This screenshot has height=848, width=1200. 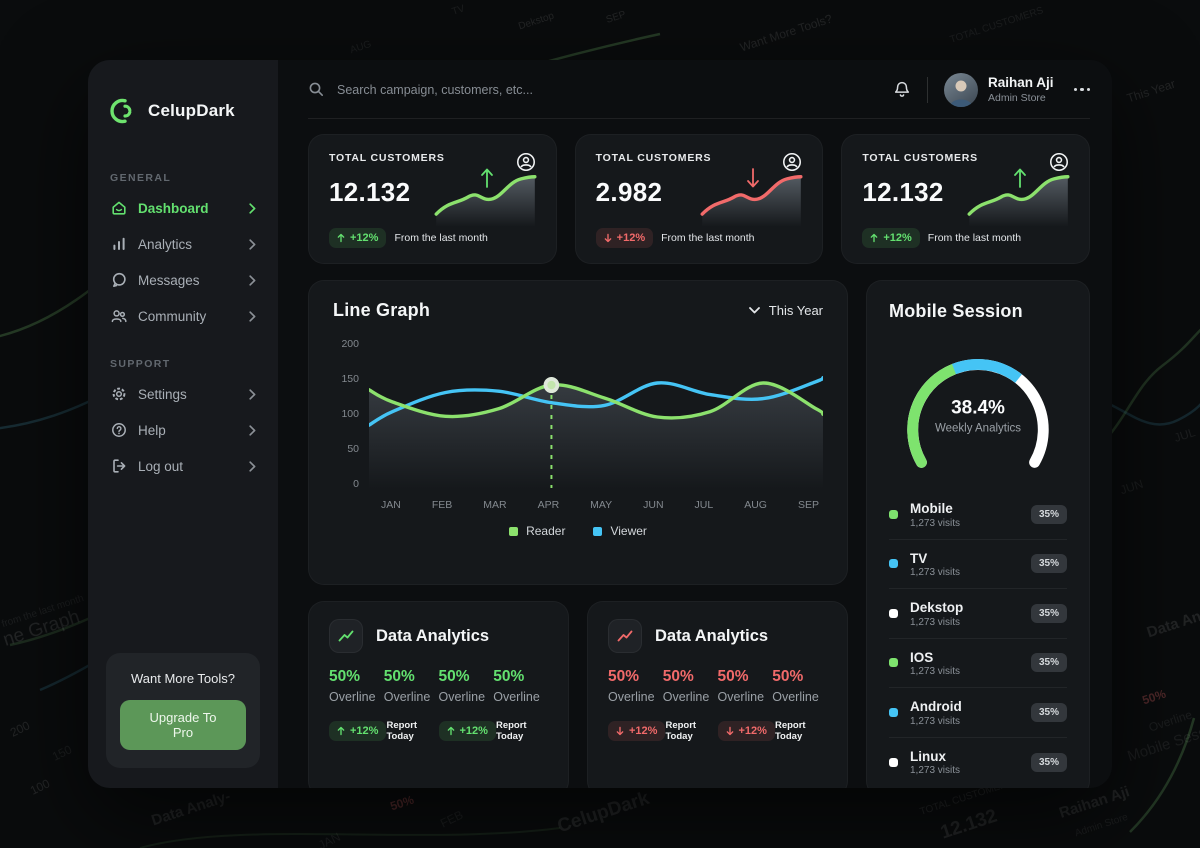 I want to click on sidebar-item-logout: Log out, so click(x=183, y=466).